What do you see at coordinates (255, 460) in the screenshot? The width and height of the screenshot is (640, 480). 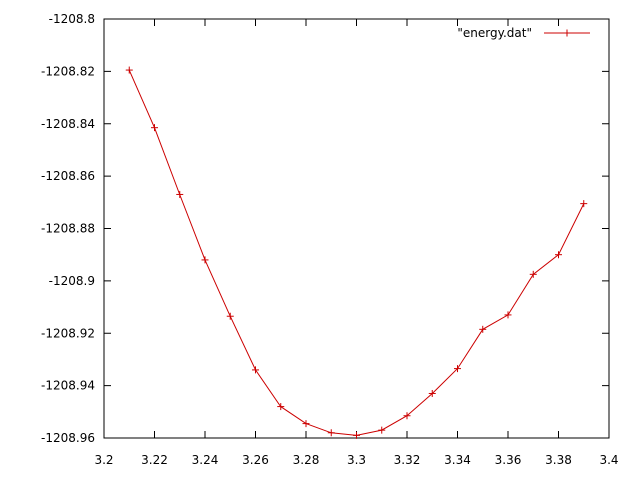 I see `x-tick-label: 3.26` at bounding box center [255, 460].